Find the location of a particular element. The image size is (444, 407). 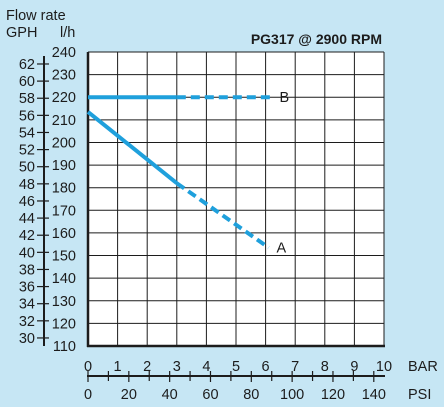

y-tick-label-lh: 230 is located at coordinates (64, 76).